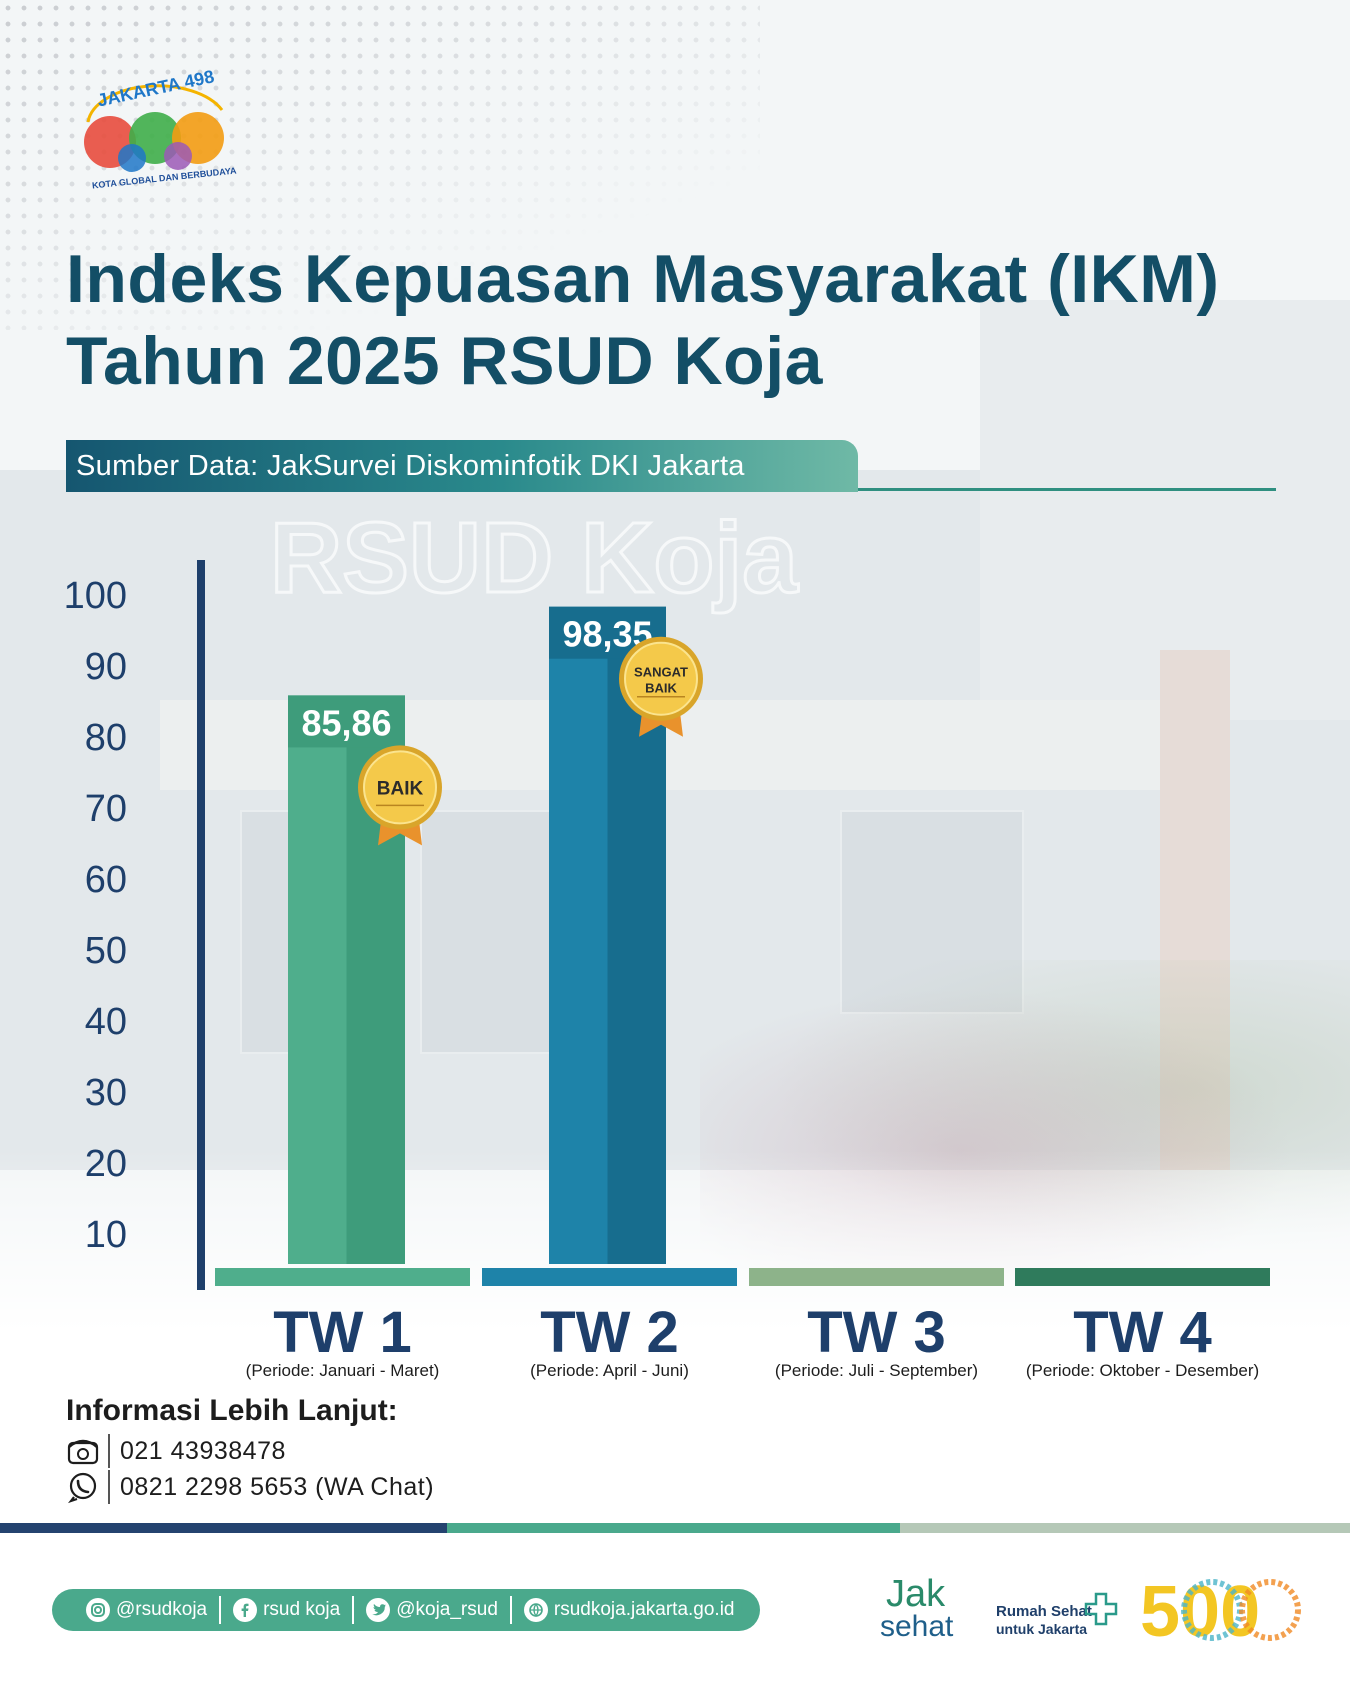  Describe the element at coordinates (106, 951) in the screenshot. I see `y-tick-label: 50` at that location.